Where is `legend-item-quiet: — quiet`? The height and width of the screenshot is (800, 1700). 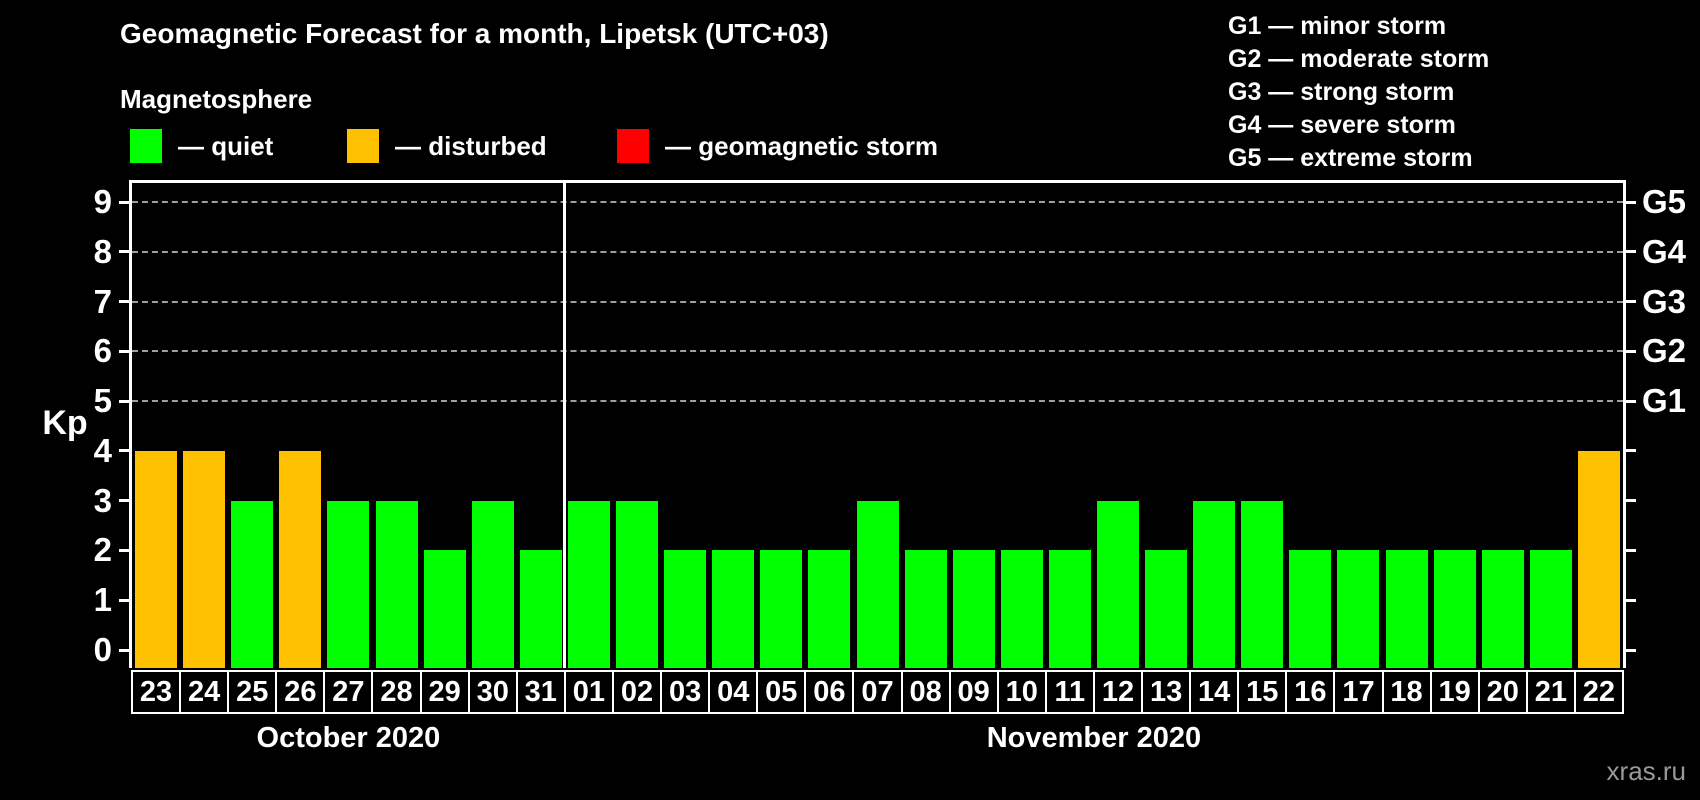
legend-item-quiet: — quiet is located at coordinates (201, 146).